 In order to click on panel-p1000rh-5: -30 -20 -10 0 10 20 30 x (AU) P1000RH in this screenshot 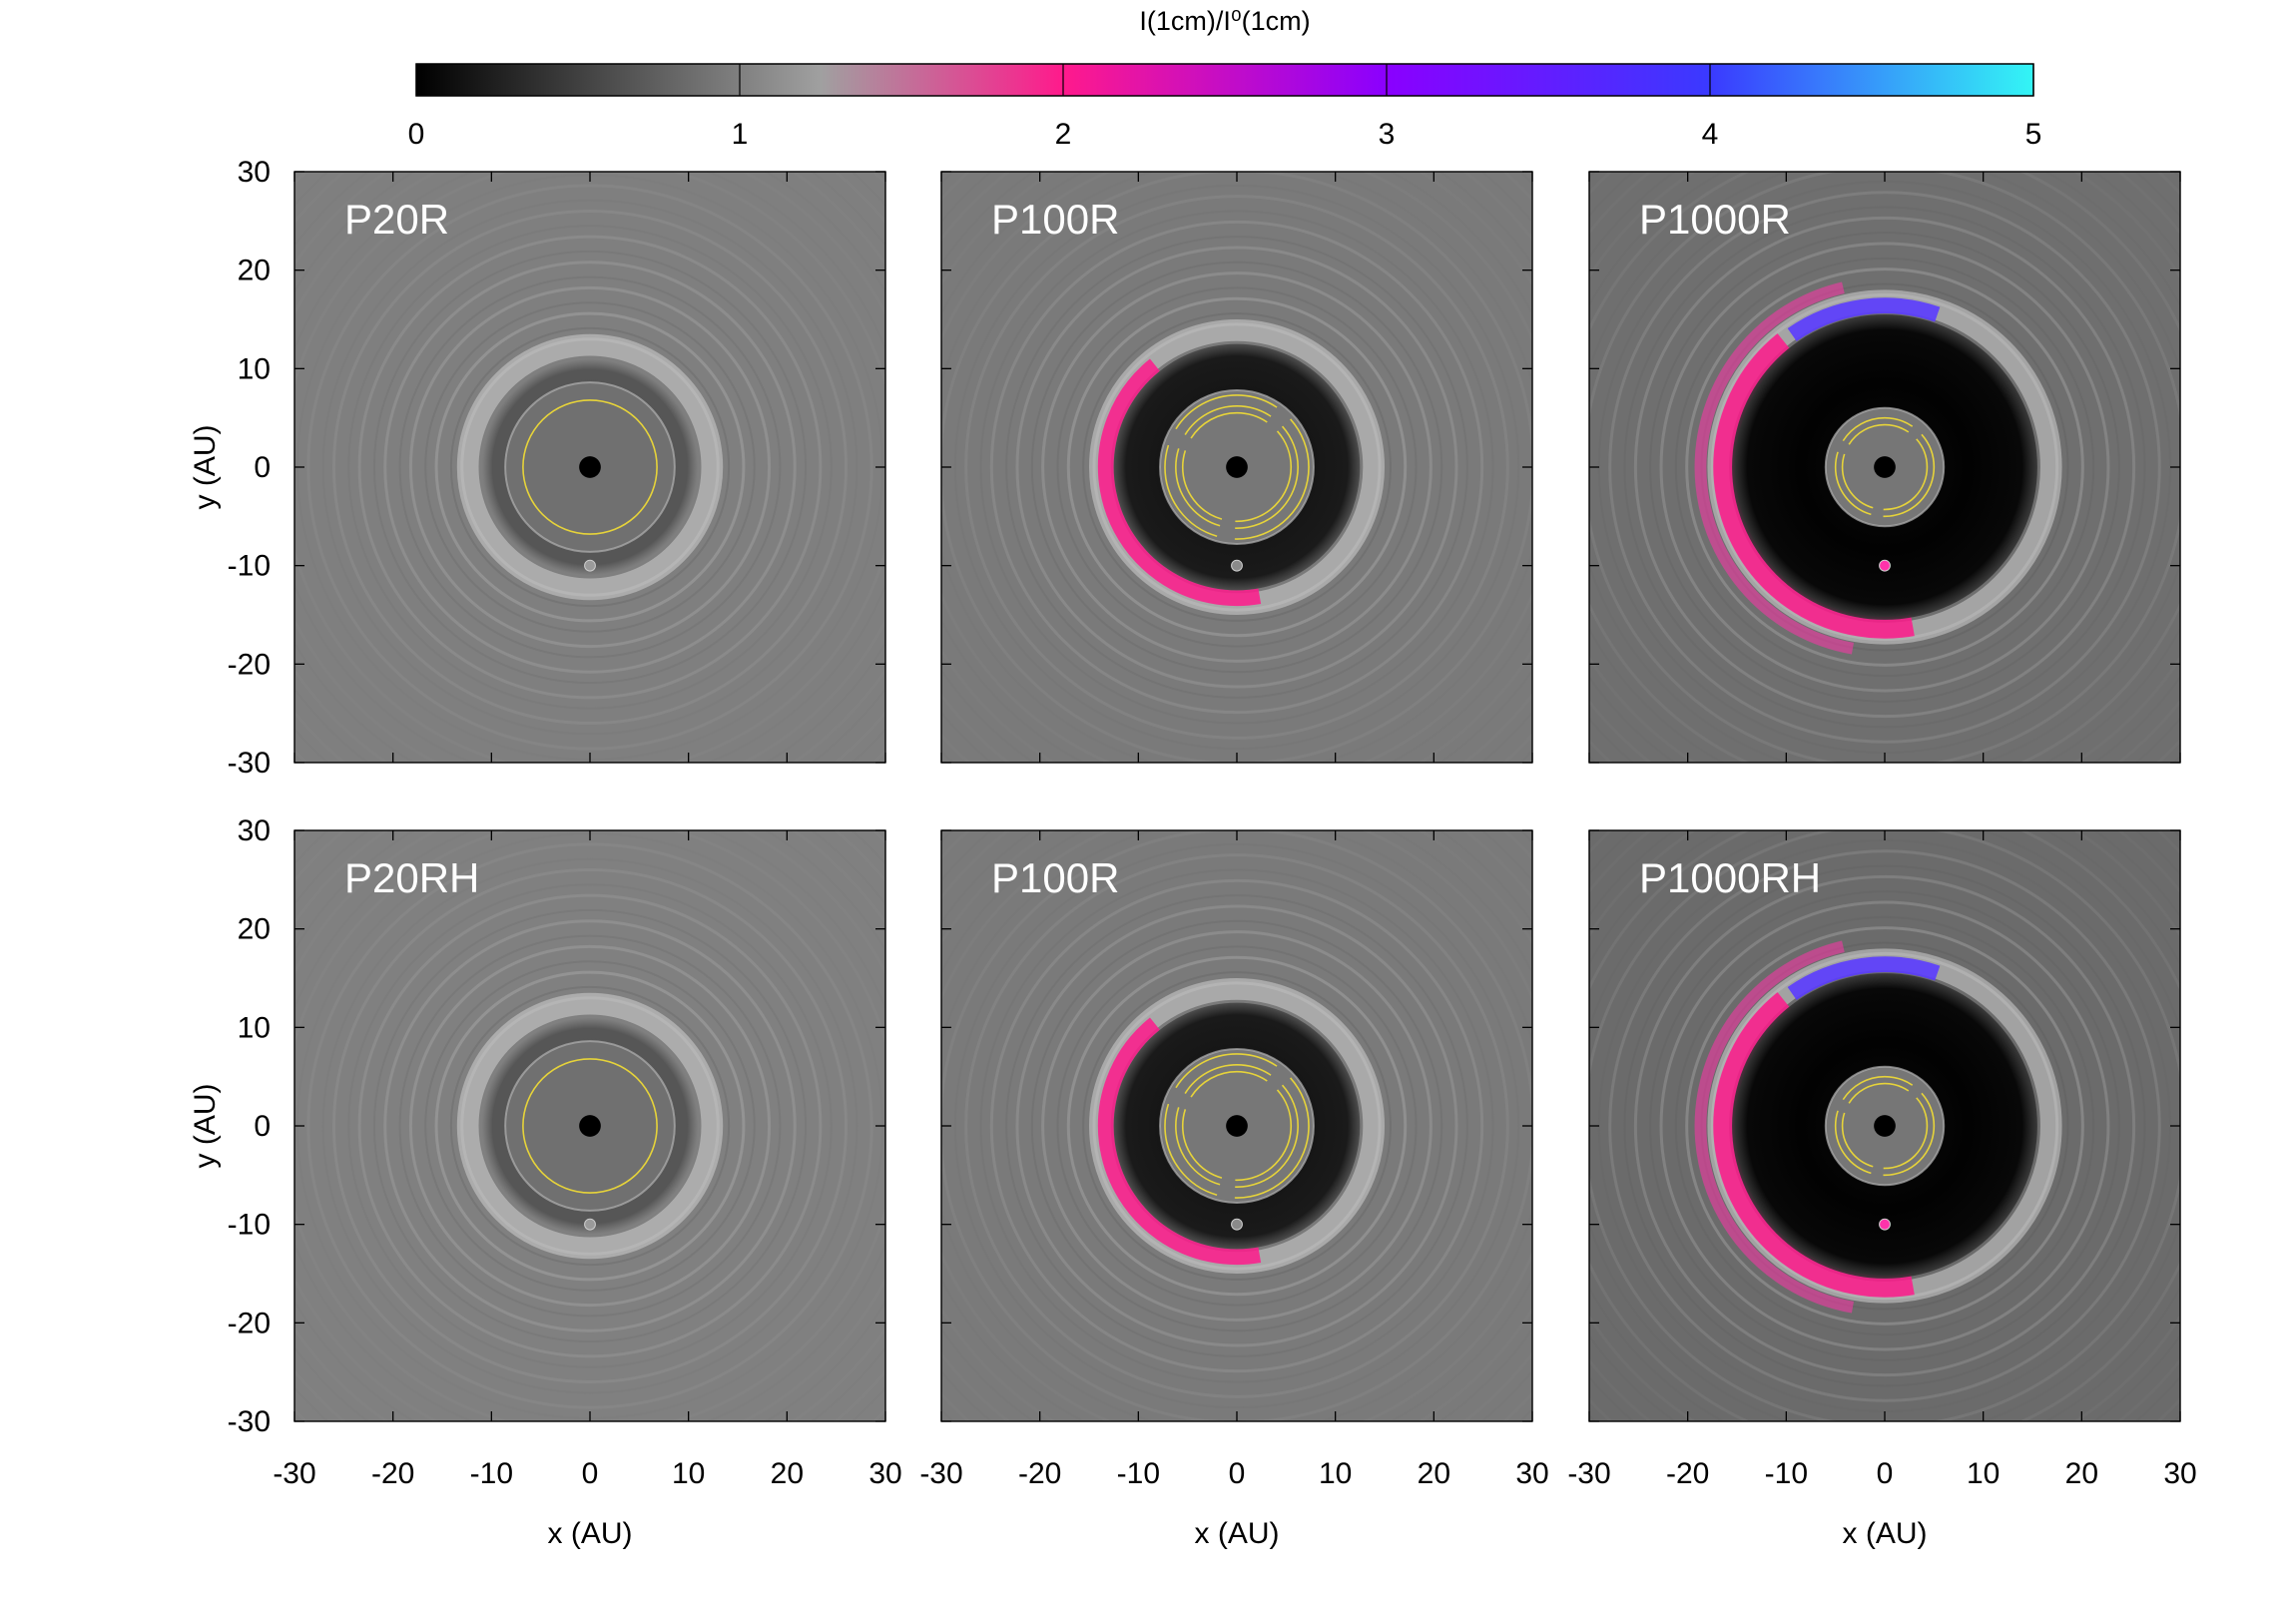, I will do `click(1882, 1189)`.